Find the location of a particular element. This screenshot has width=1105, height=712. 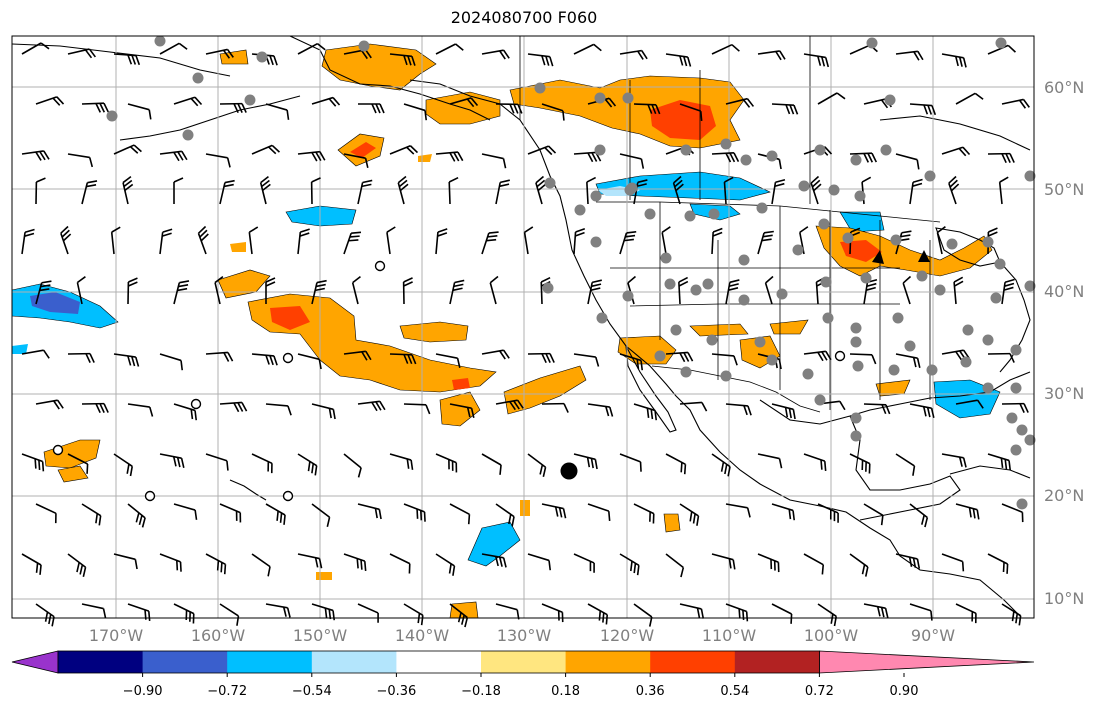

open-circle-station-icon is located at coordinates (380, 266).